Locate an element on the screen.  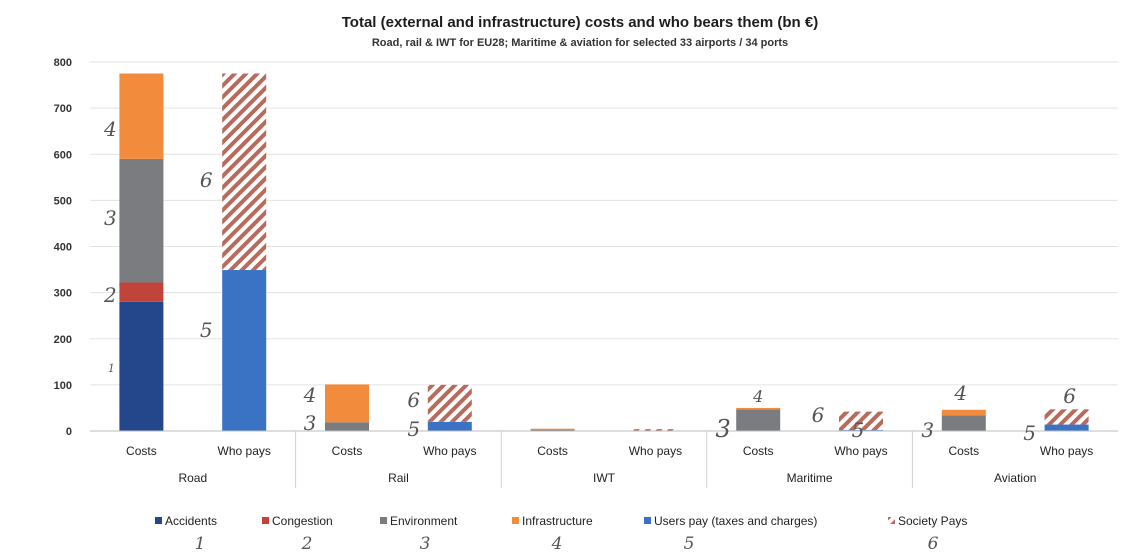
legend-label: Users pay (taxes and charges) is located at coordinates (735, 521).